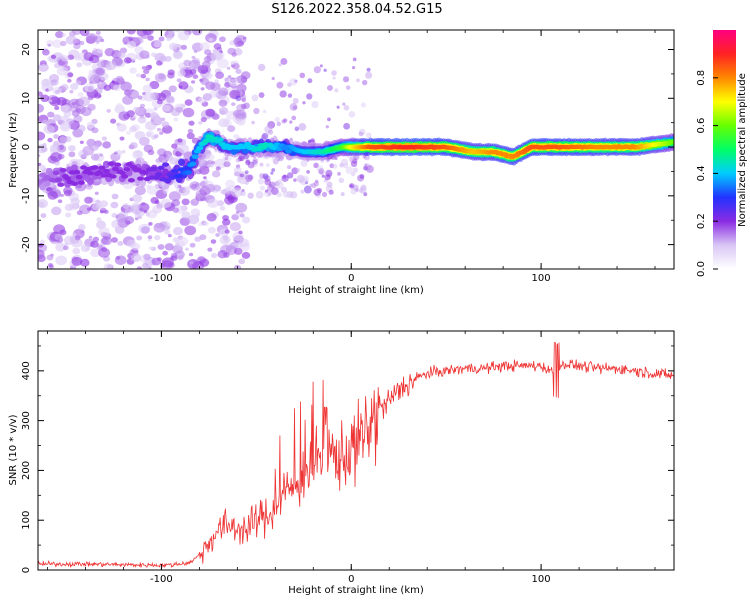 The height and width of the screenshot is (600, 750). I want to click on colorbar-tick-label: 0.6, so click(701, 126).